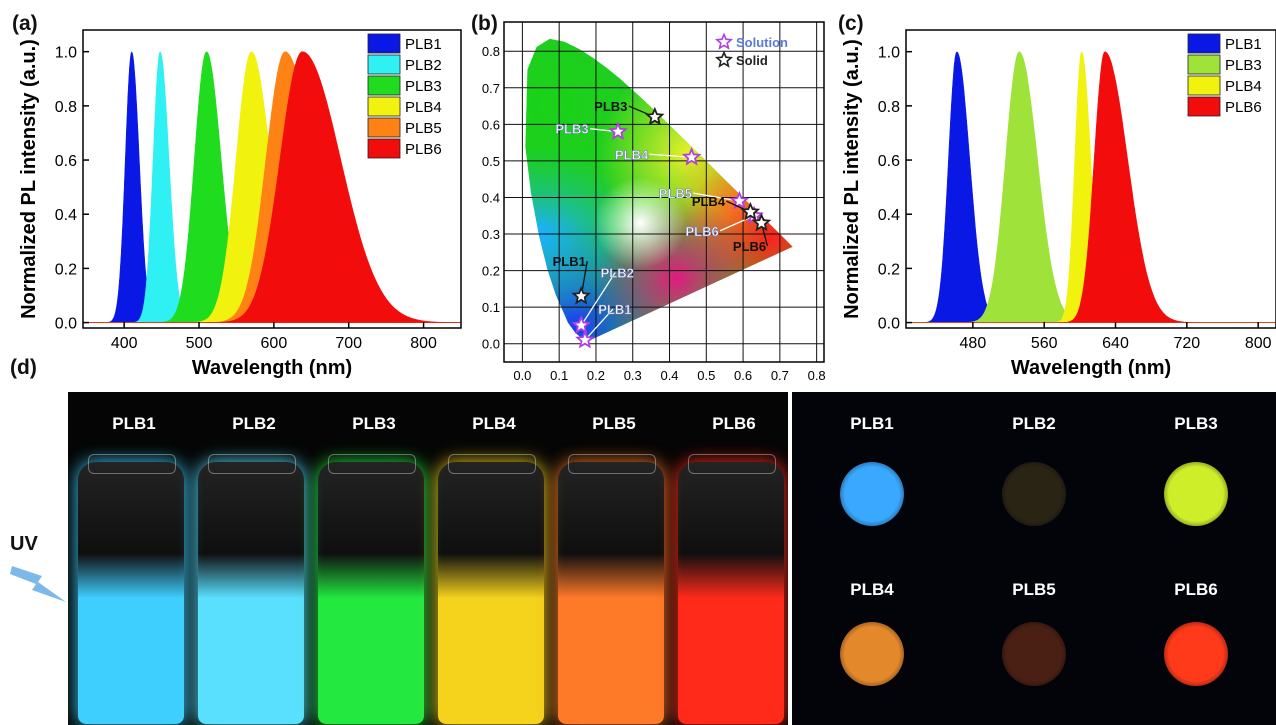 The height and width of the screenshot is (725, 1276). What do you see at coordinates (614, 423) in the screenshot?
I see `vial-label-plb5: PLB5` at bounding box center [614, 423].